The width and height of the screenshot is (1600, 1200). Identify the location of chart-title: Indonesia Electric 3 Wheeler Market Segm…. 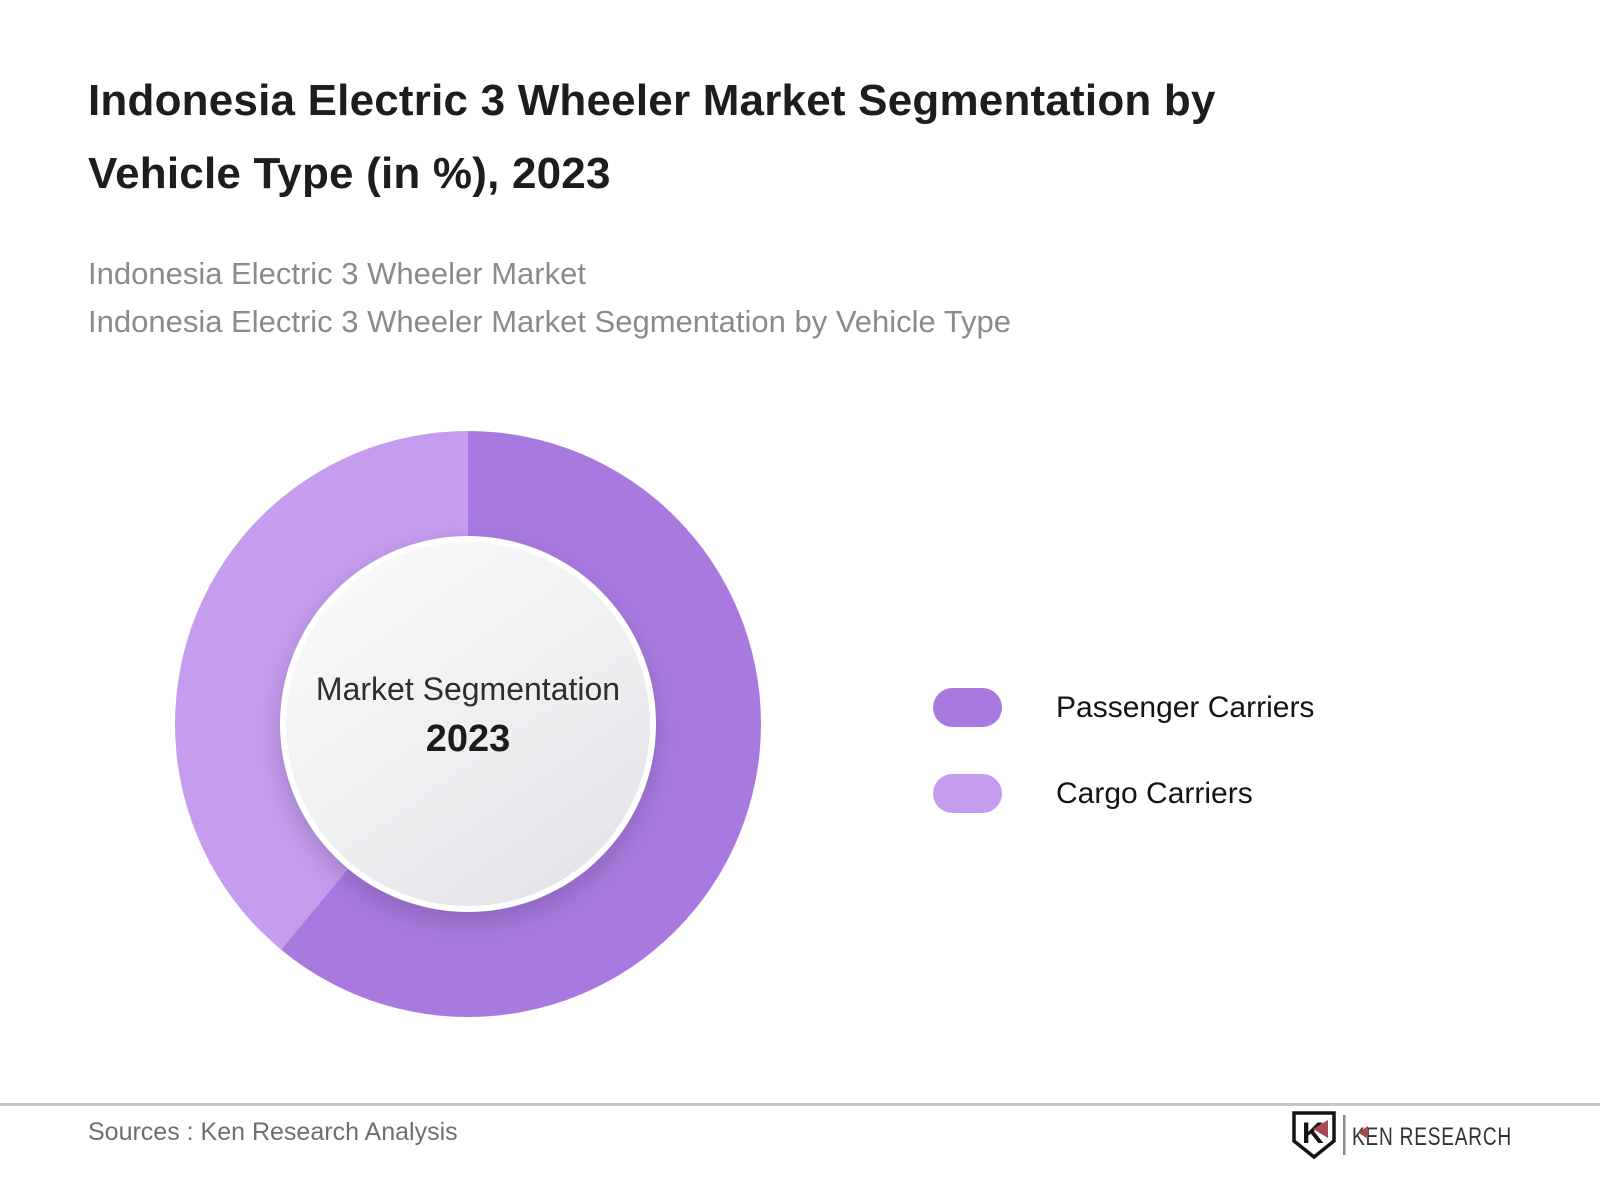
(652, 137).